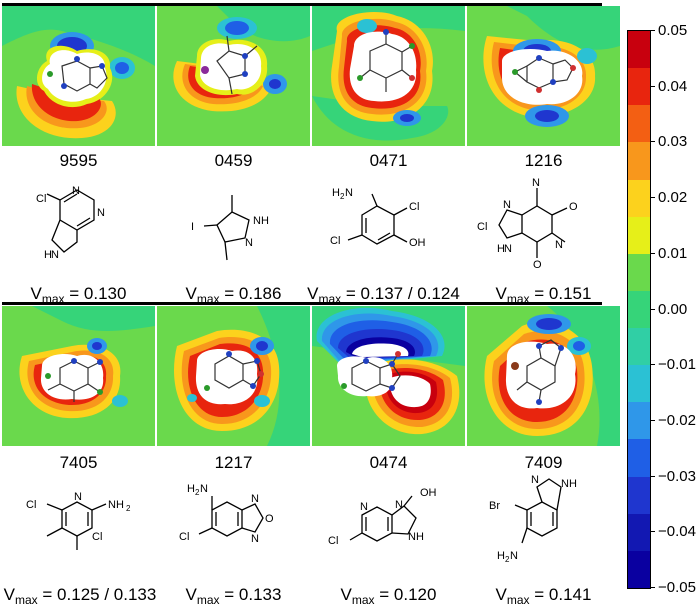 This screenshot has height=607, width=699. Describe the element at coordinates (302, 4) in the screenshot. I see `top-rule` at that location.